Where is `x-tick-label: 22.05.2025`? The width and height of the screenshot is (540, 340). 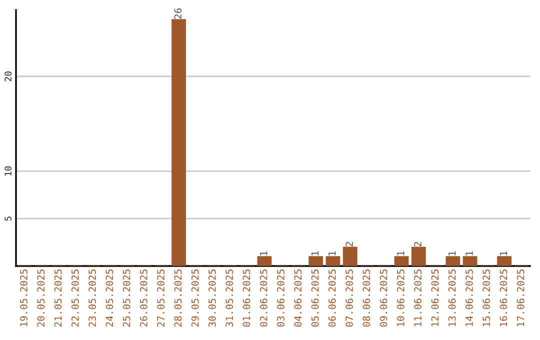
x-tick-label: 22.05.2025 is located at coordinates (75, 298).